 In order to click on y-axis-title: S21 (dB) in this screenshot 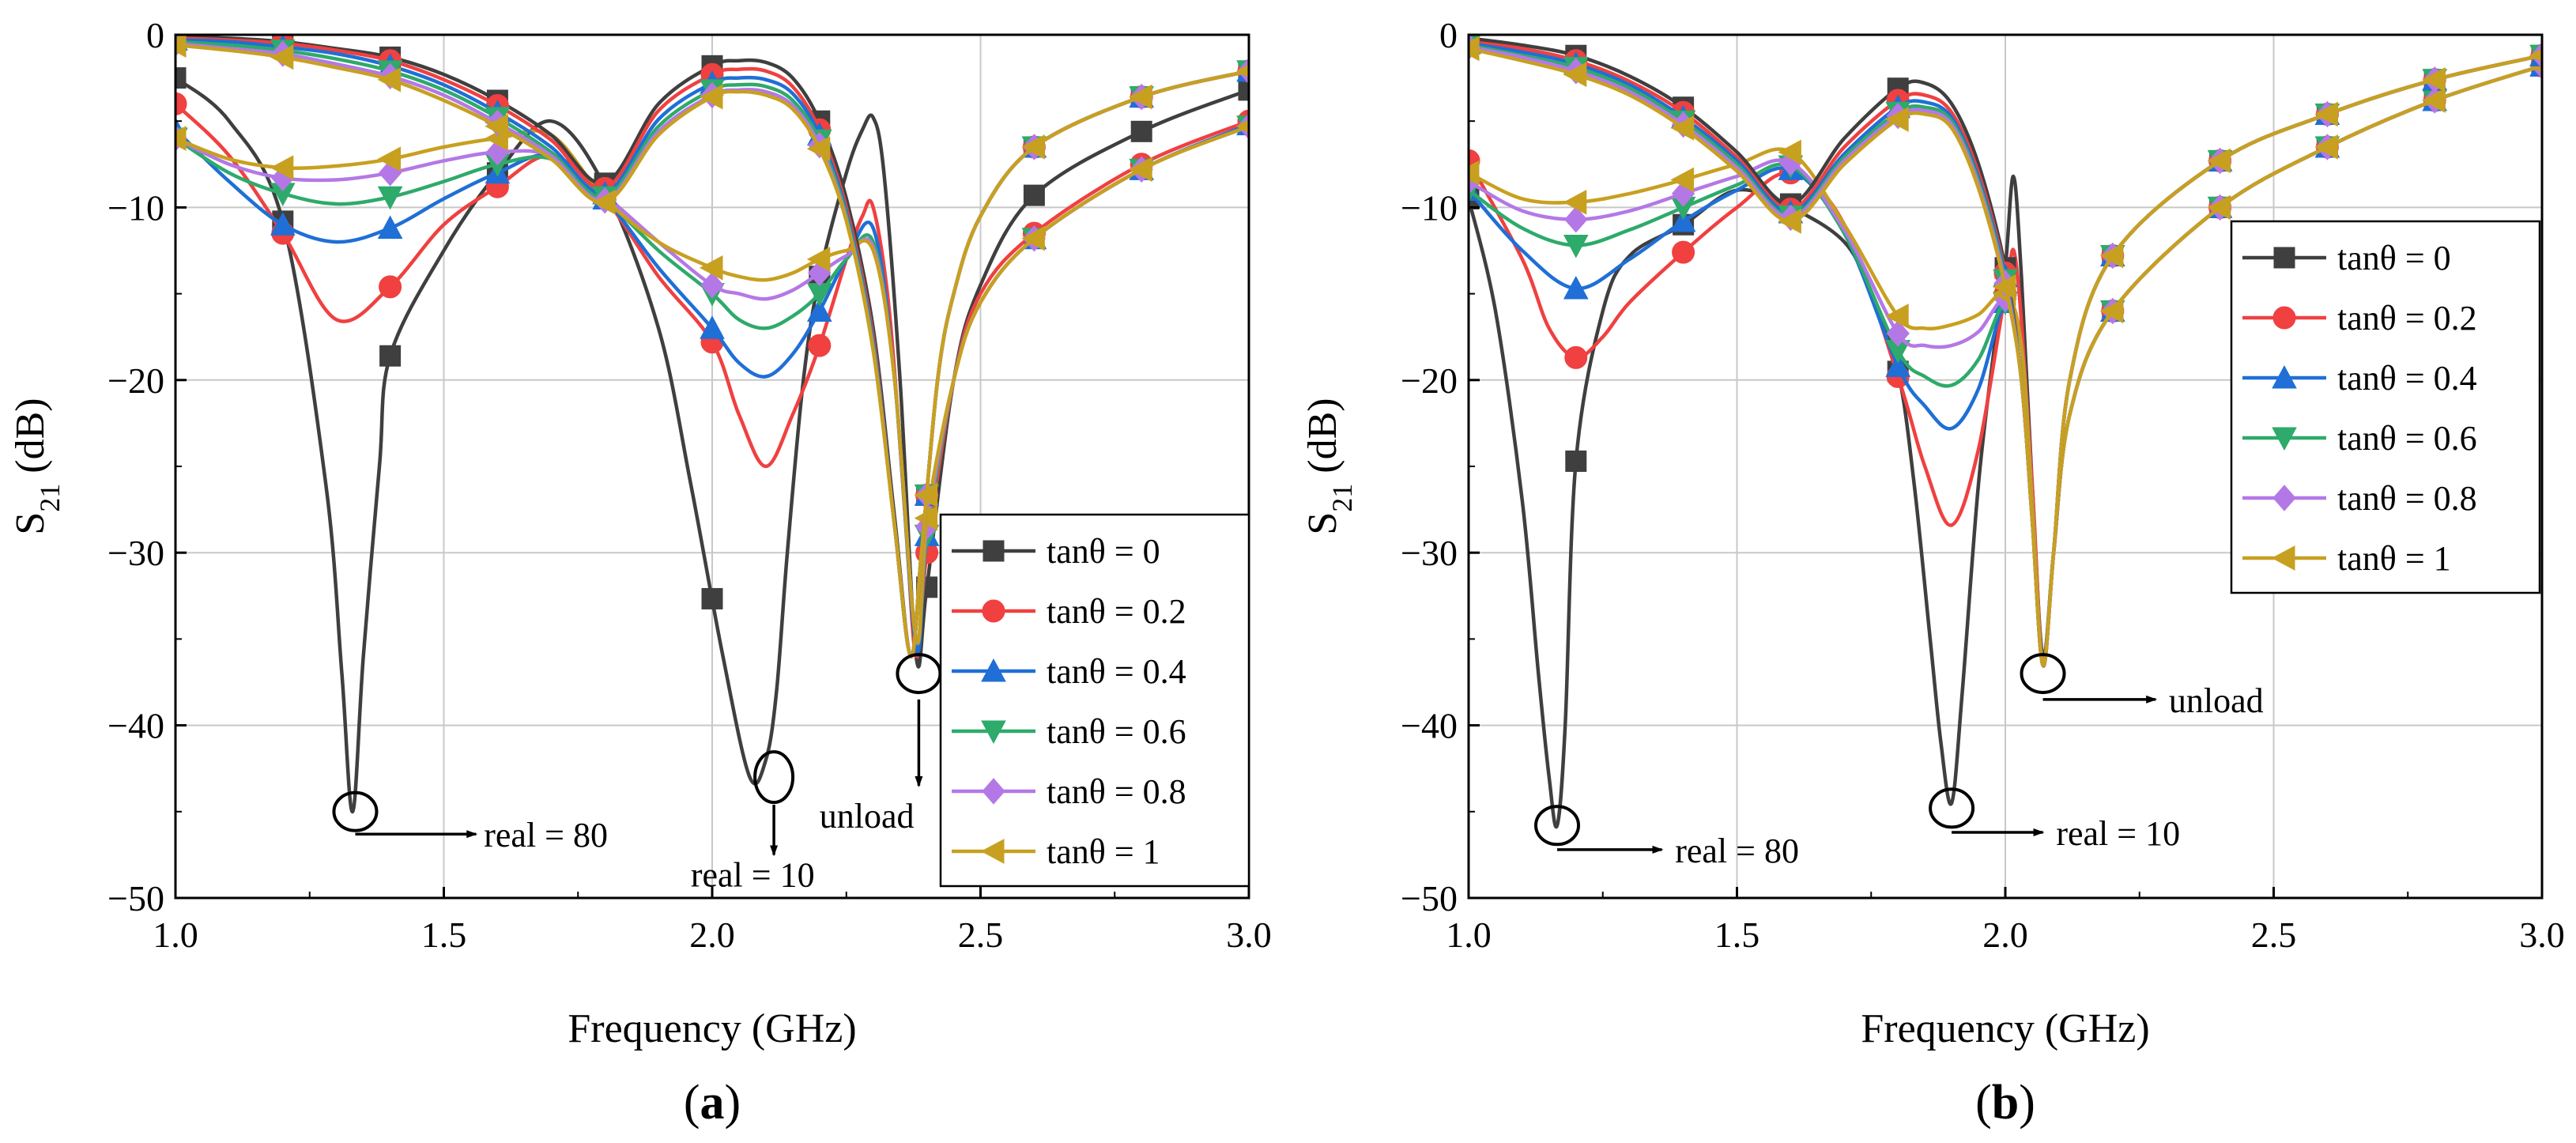, I will do `click(37, 466)`.